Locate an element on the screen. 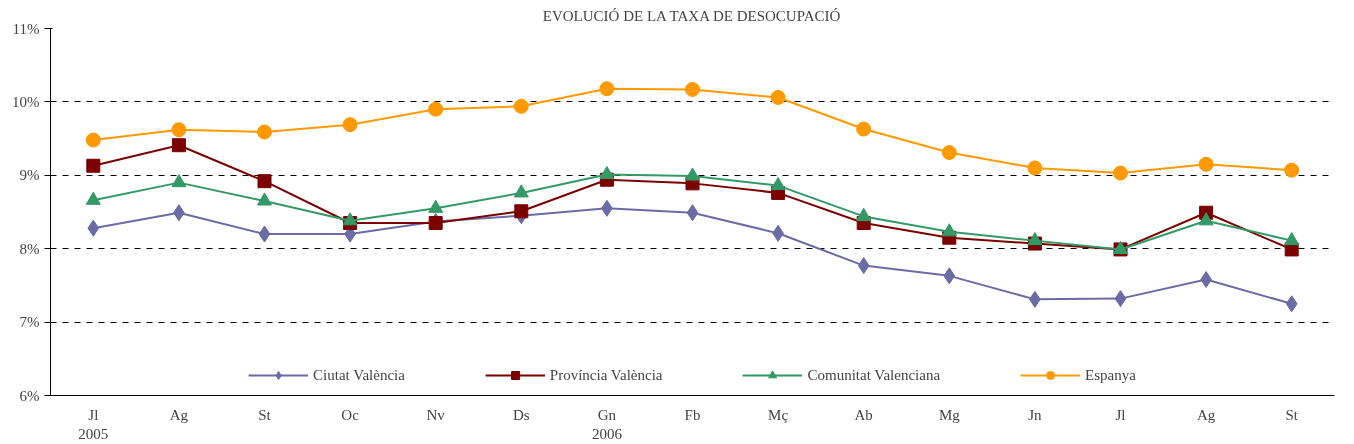  x-tick-label: Oc is located at coordinates (350, 414).